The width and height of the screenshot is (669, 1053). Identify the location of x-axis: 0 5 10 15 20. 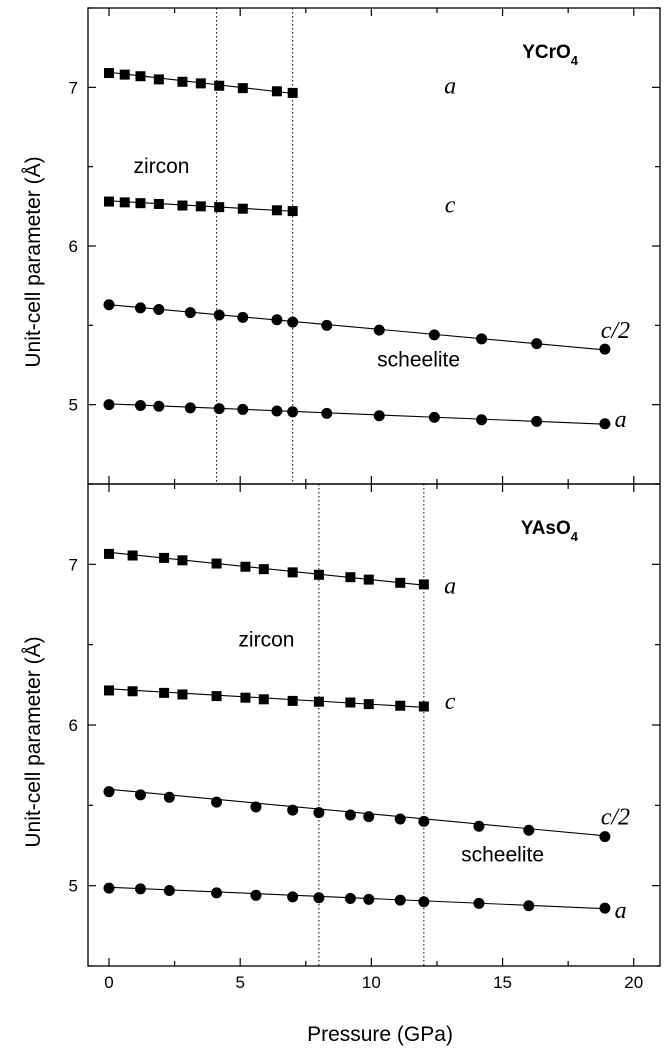
(373, 982).